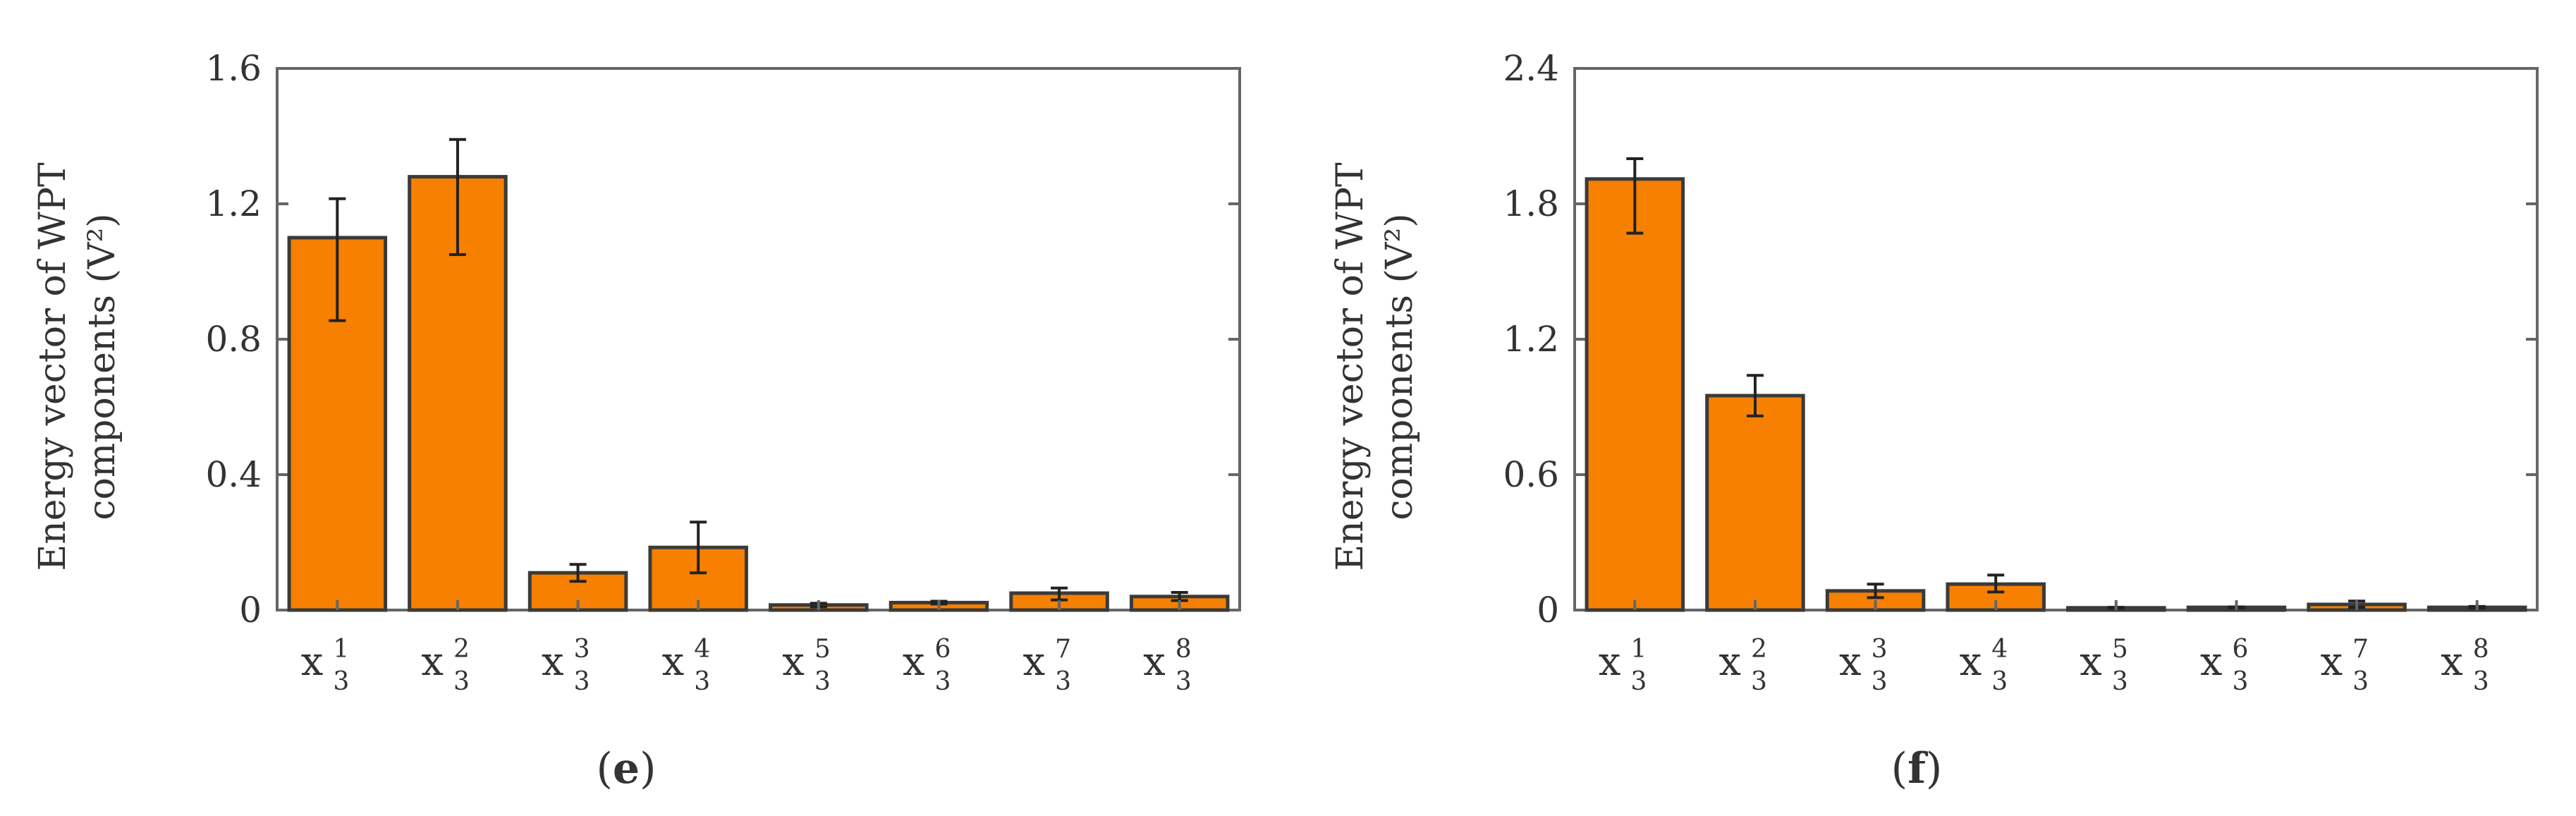 The height and width of the screenshot is (816, 2576). What do you see at coordinates (233, 475) in the screenshot?
I see `y-tick-label: 0.4` at bounding box center [233, 475].